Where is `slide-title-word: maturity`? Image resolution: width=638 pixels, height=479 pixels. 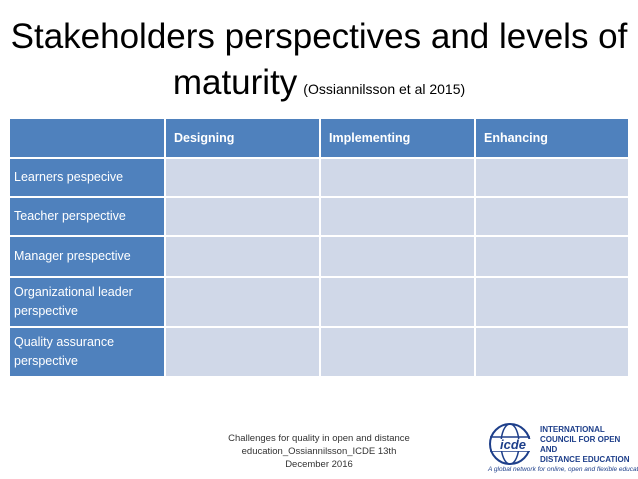 slide-title-word: maturity is located at coordinates (235, 82).